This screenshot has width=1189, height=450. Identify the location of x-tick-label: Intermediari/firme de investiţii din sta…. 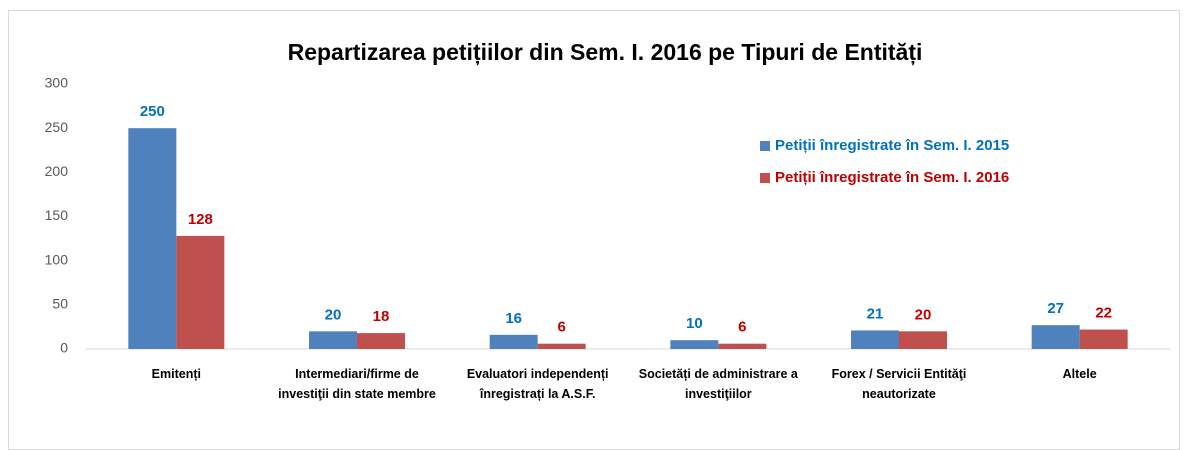
(357, 384).